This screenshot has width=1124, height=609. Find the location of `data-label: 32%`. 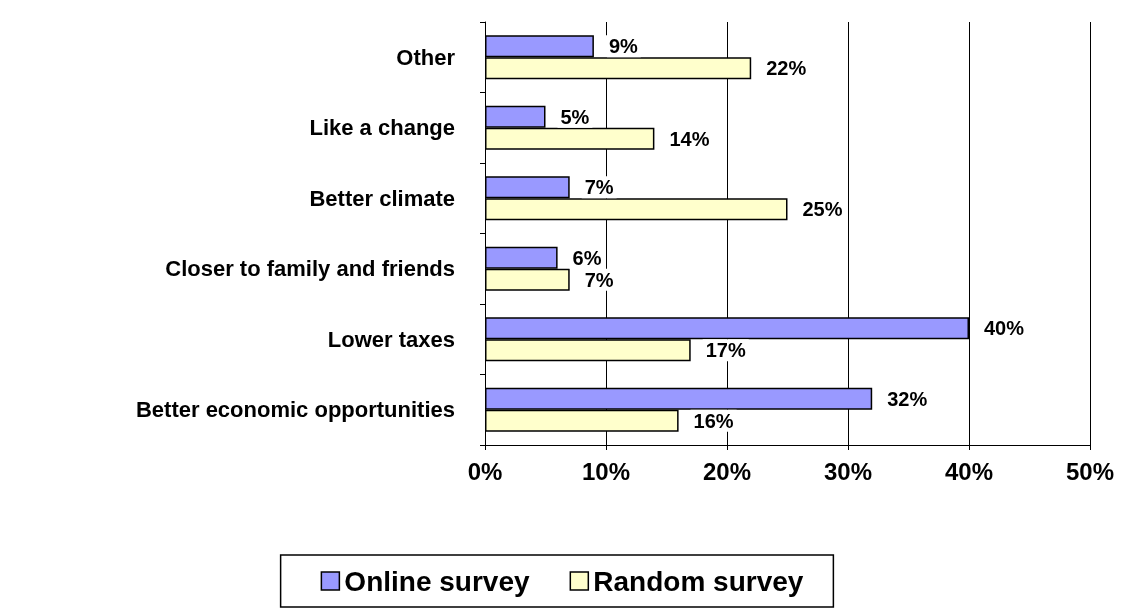

data-label: 32% is located at coordinates (907, 398).